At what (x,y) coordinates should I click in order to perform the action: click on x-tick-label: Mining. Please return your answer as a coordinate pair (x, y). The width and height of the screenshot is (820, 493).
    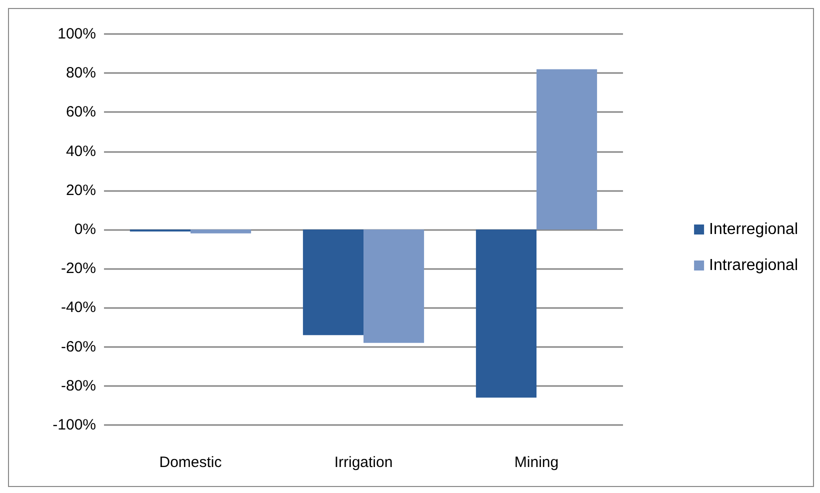
    Looking at the image, I should click on (536, 462).